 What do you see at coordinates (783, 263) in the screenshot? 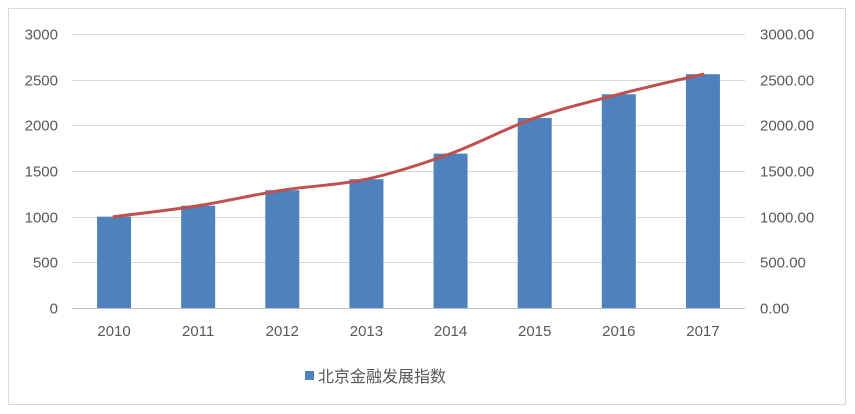
I see `y-right-tick-label: 500.00` at bounding box center [783, 263].